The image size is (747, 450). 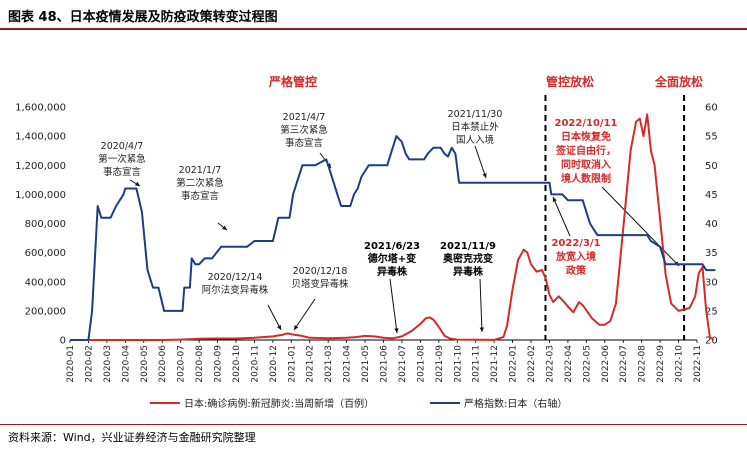 What do you see at coordinates (570, 81) in the screenshot?
I see `phase-label-relax: 管控放松` at bounding box center [570, 81].